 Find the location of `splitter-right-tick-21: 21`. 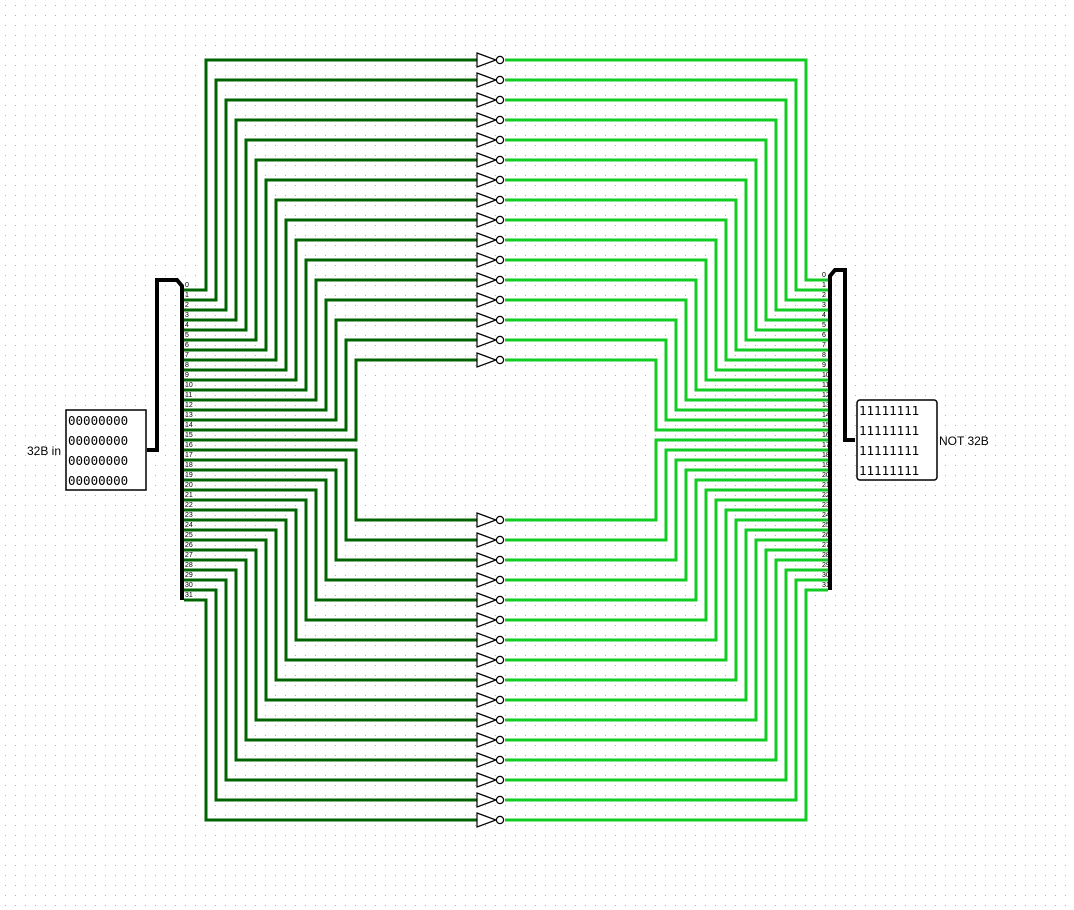

splitter-right-tick-21: 21 is located at coordinates (826, 485).